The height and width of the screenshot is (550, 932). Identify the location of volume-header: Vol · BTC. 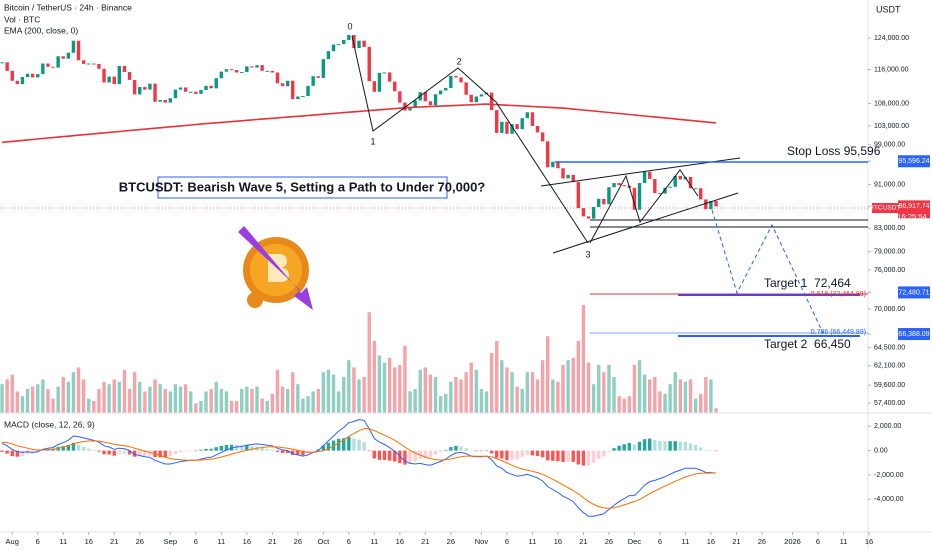
(22, 19).